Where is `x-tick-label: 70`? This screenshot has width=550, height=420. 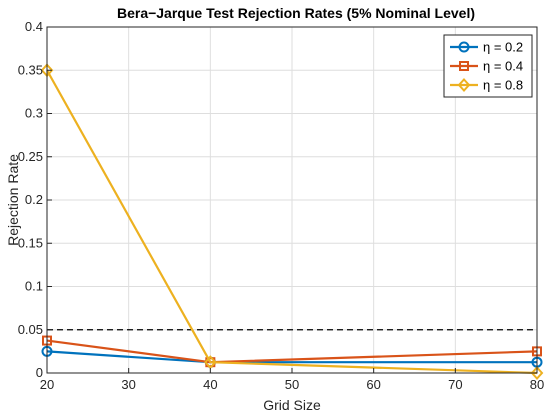 x-tick-label: 70 is located at coordinates (455, 384).